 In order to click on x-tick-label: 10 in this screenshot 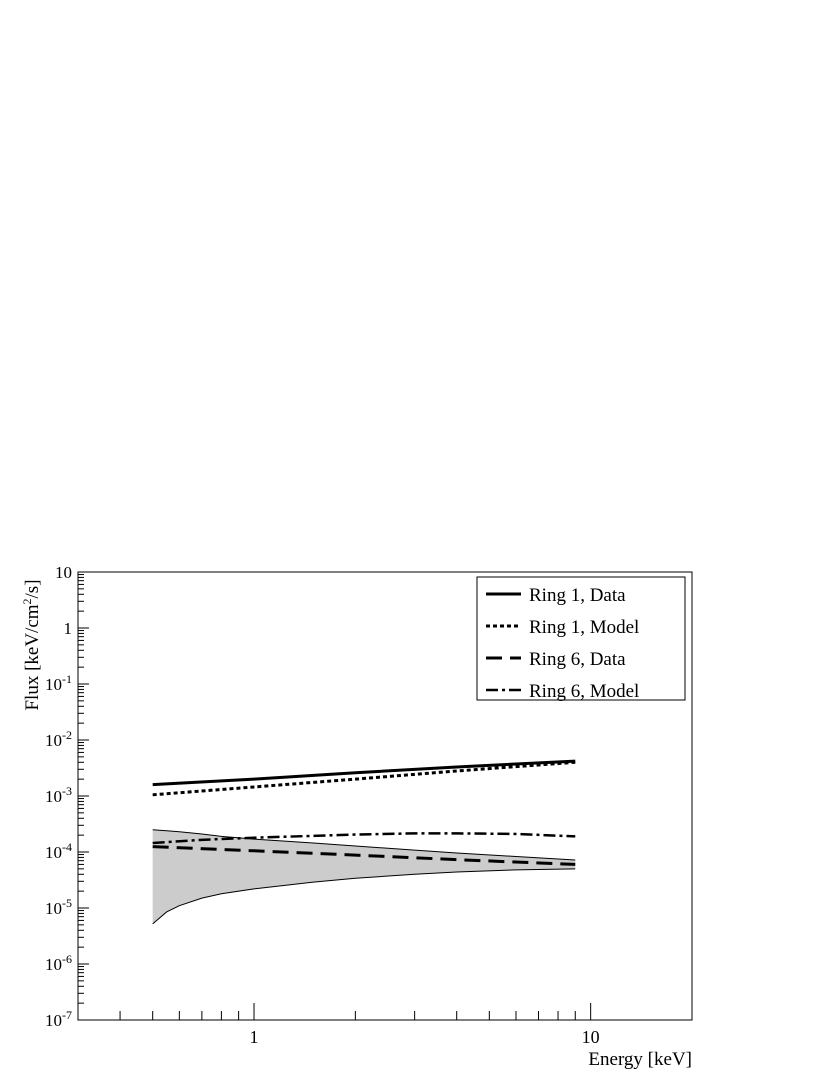, I will do `click(591, 1037)`.